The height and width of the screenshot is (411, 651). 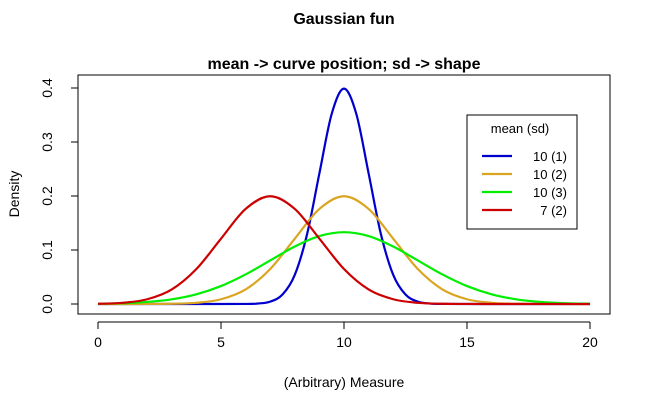 What do you see at coordinates (590, 342) in the screenshot?
I see `x-tick-label: 20` at bounding box center [590, 342].